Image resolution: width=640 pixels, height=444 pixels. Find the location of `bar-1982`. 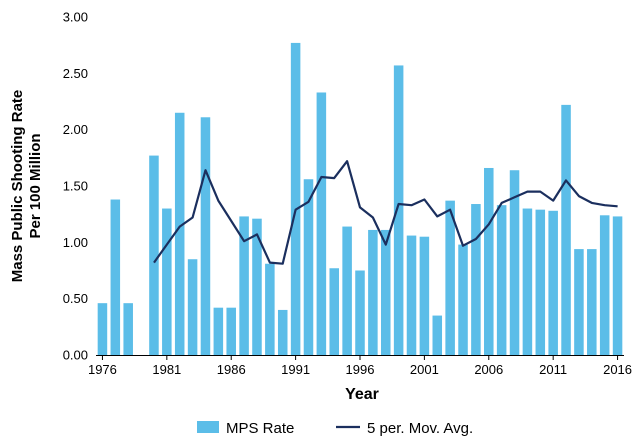

bar-1982 is located at coordinates (179, 234).